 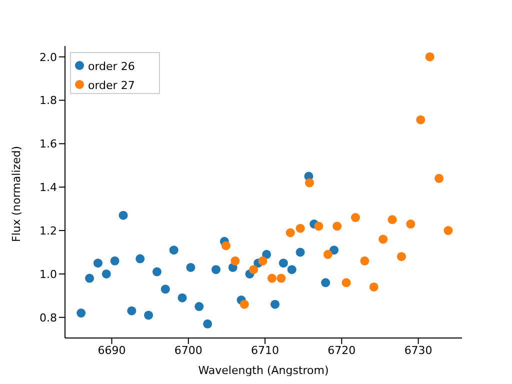 What do you see at coordinates (111, 85) in the screenshot?
I see `legend-label: order 27` at bounding box center [111, 85].